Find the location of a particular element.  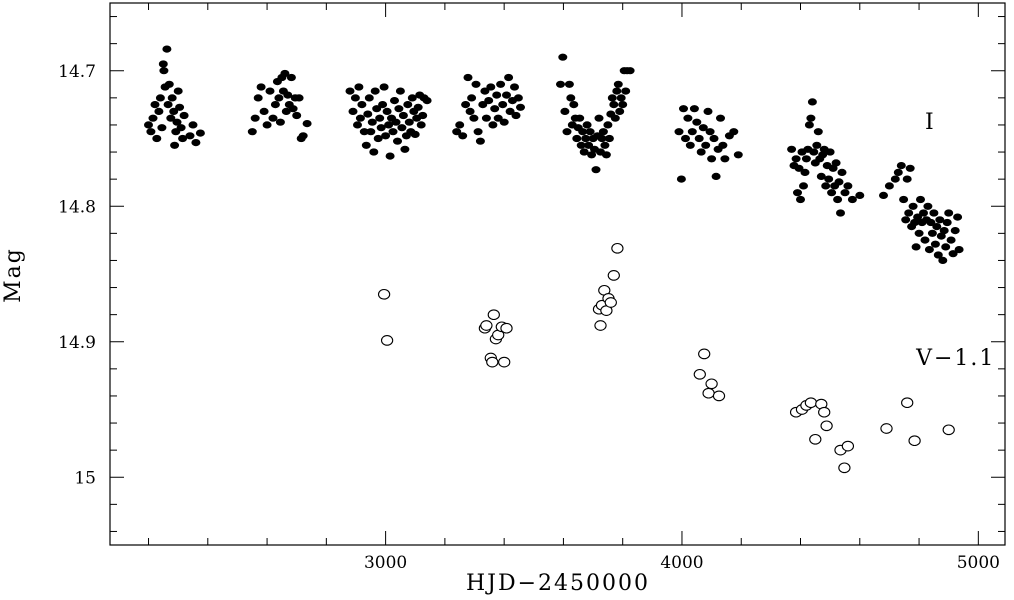

x-axis-label: HJD−2450000 is located at coordinates (558, 583).